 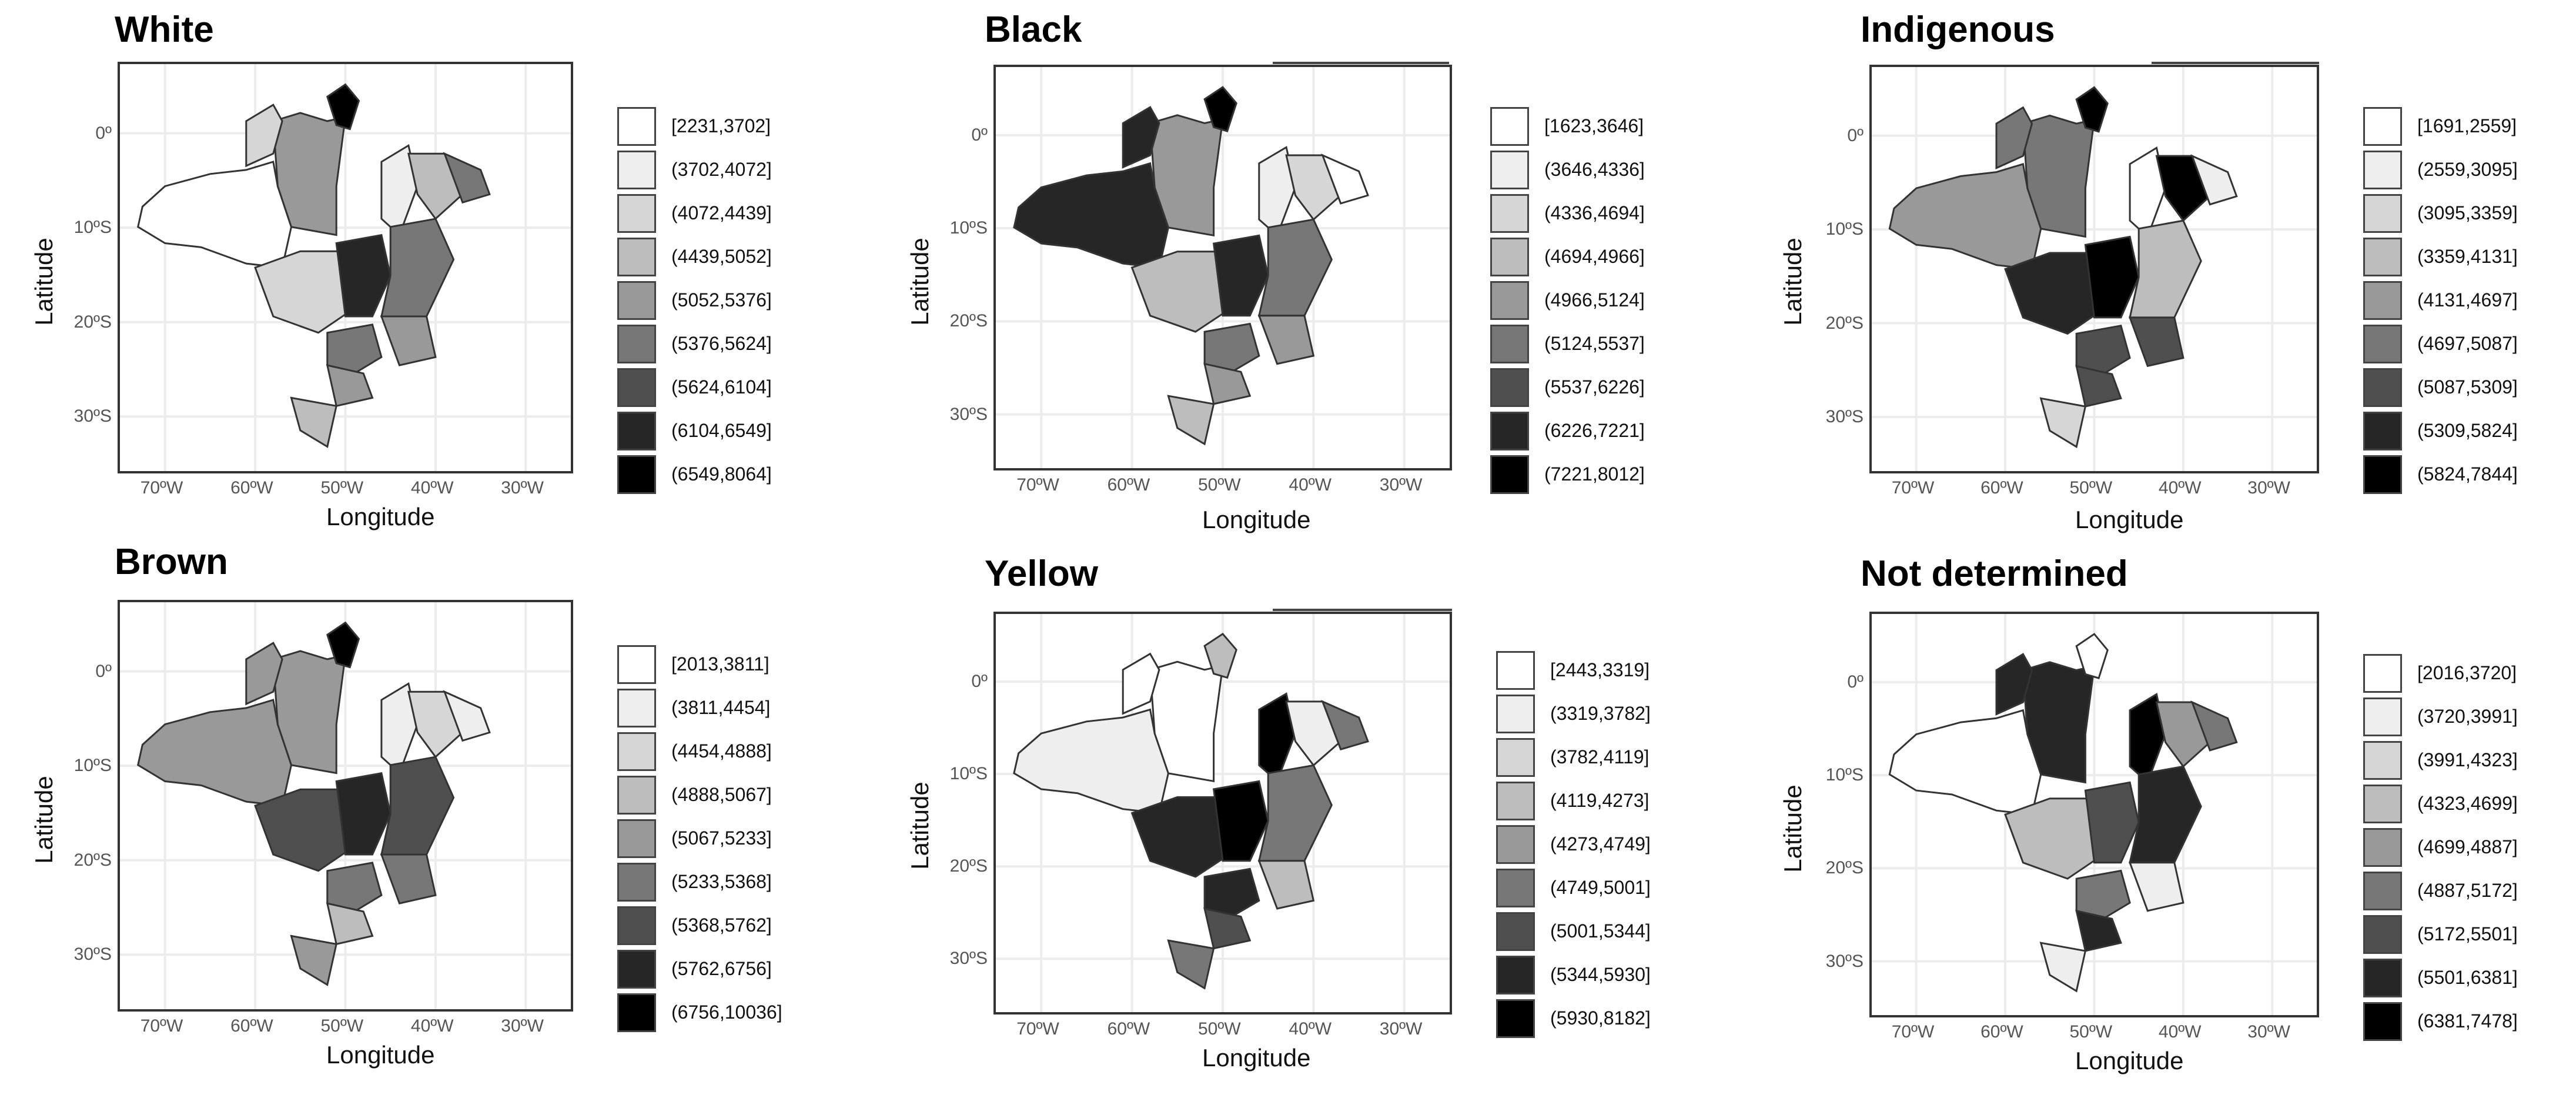 What do you see at coordinates (1587, 170) in the screenshot?
I see `legend-item: (3646,4336]` at bounding box center [1587, 170].